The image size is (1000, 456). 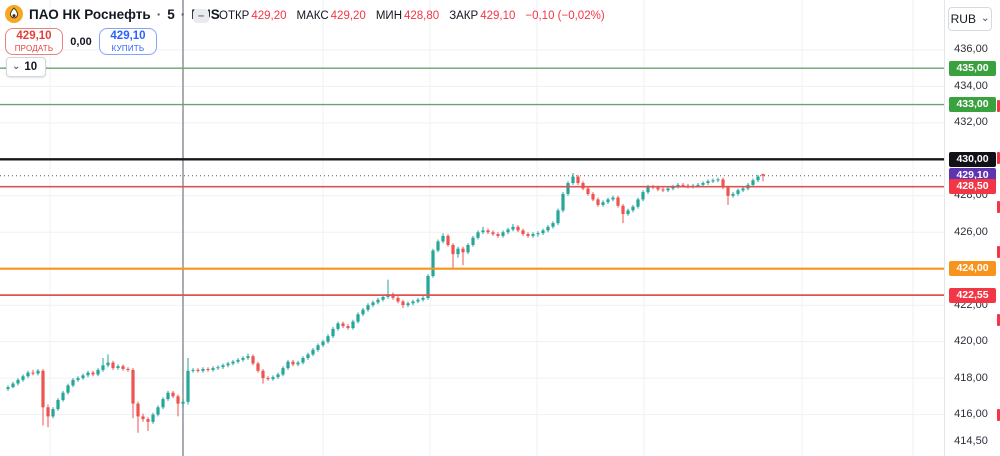 I want to click on quantity-value: 10, so click(x=31, y=67).